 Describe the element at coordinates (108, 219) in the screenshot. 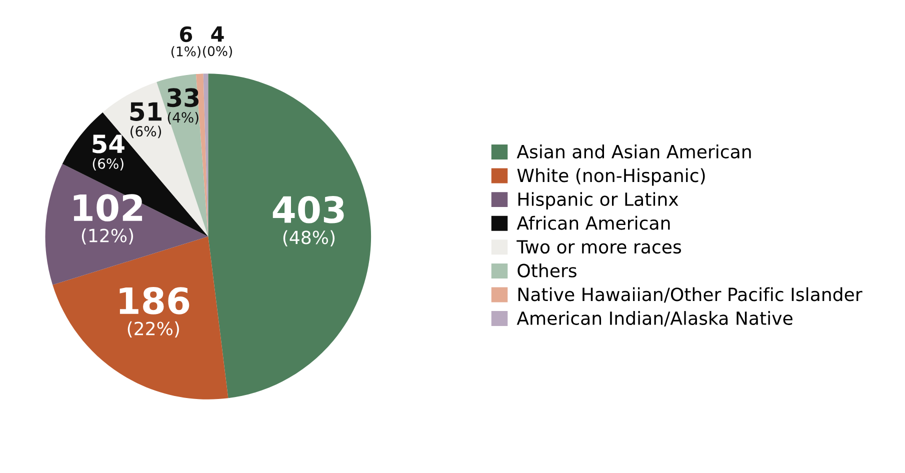

I see `data-label: 102 (12%)` at that location.